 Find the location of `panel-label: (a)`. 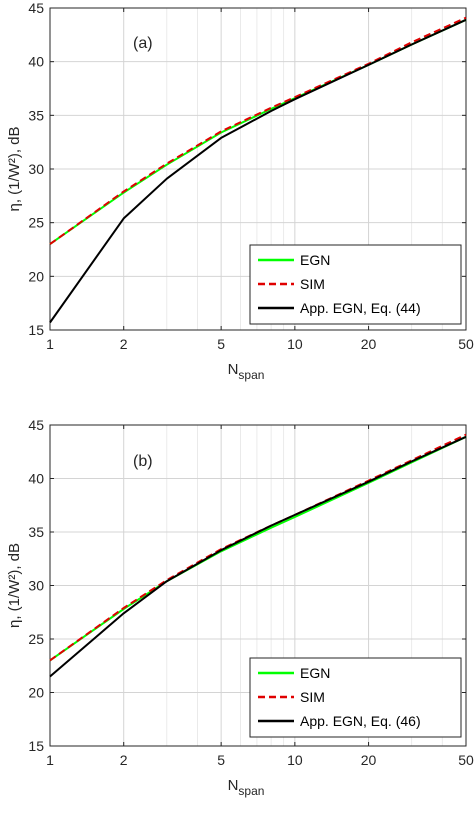

panel-label: (a) is located at coordinates (143, 43).